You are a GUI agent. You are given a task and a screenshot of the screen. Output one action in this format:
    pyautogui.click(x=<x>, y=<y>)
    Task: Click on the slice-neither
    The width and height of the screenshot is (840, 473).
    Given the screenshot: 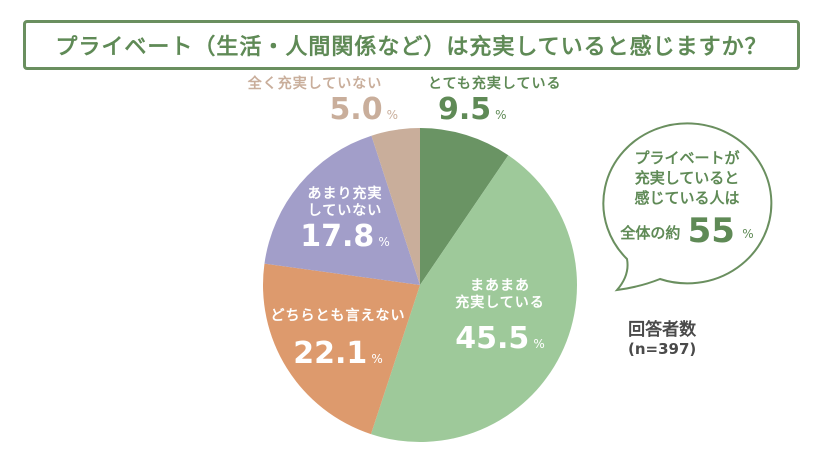 What is the action you would take?
    pyautogui.click(x=341, y=349)
    